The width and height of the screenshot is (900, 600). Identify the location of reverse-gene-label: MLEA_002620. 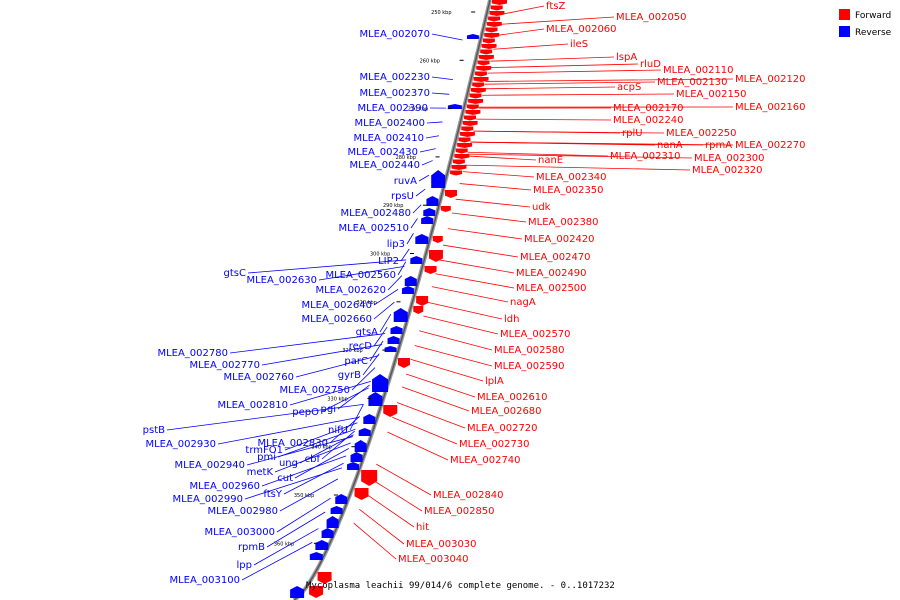
(350, 290).